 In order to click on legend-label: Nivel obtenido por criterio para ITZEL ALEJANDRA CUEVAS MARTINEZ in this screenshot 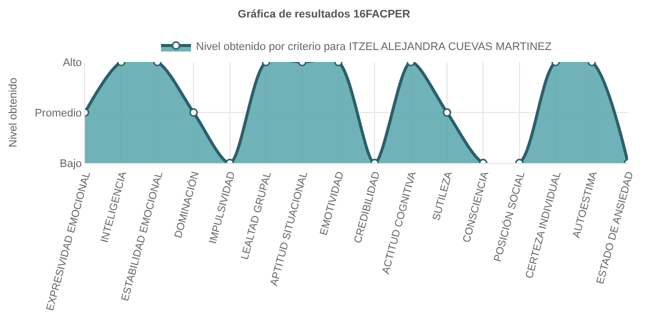, I will do `click(374, 46)`.